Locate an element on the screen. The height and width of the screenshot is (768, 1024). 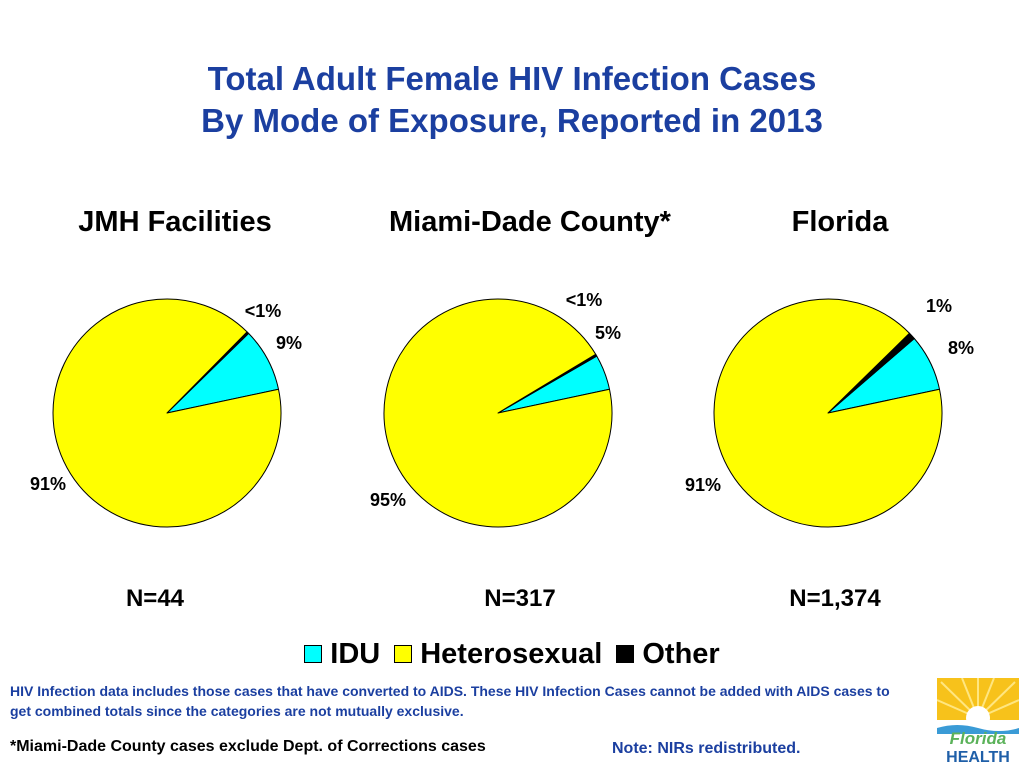
pie-label-florida-idu: 8% is located at coordinates (961, 348).